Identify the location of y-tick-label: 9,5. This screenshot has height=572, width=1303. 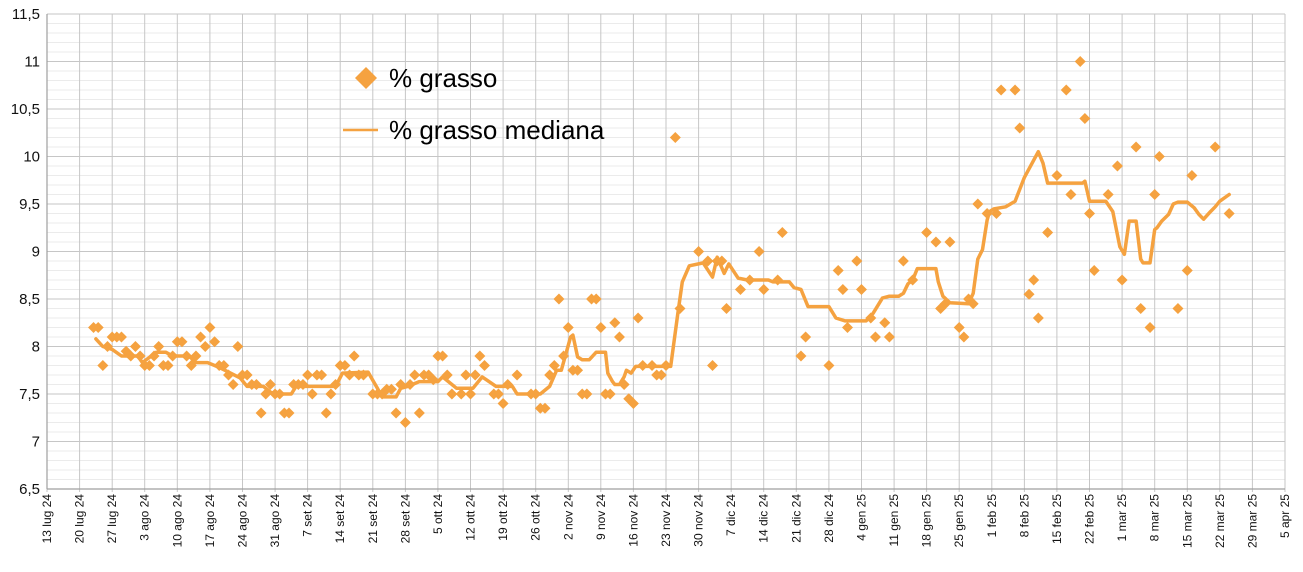
(29, 204).